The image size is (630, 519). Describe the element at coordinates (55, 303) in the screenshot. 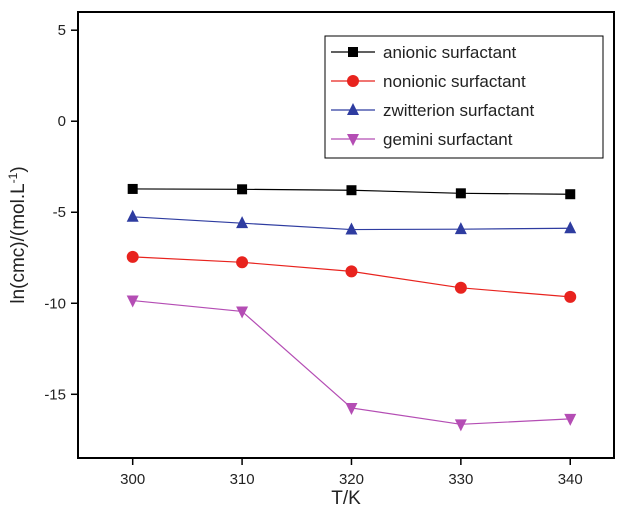

I see `y-tick-label: -10` at that location.